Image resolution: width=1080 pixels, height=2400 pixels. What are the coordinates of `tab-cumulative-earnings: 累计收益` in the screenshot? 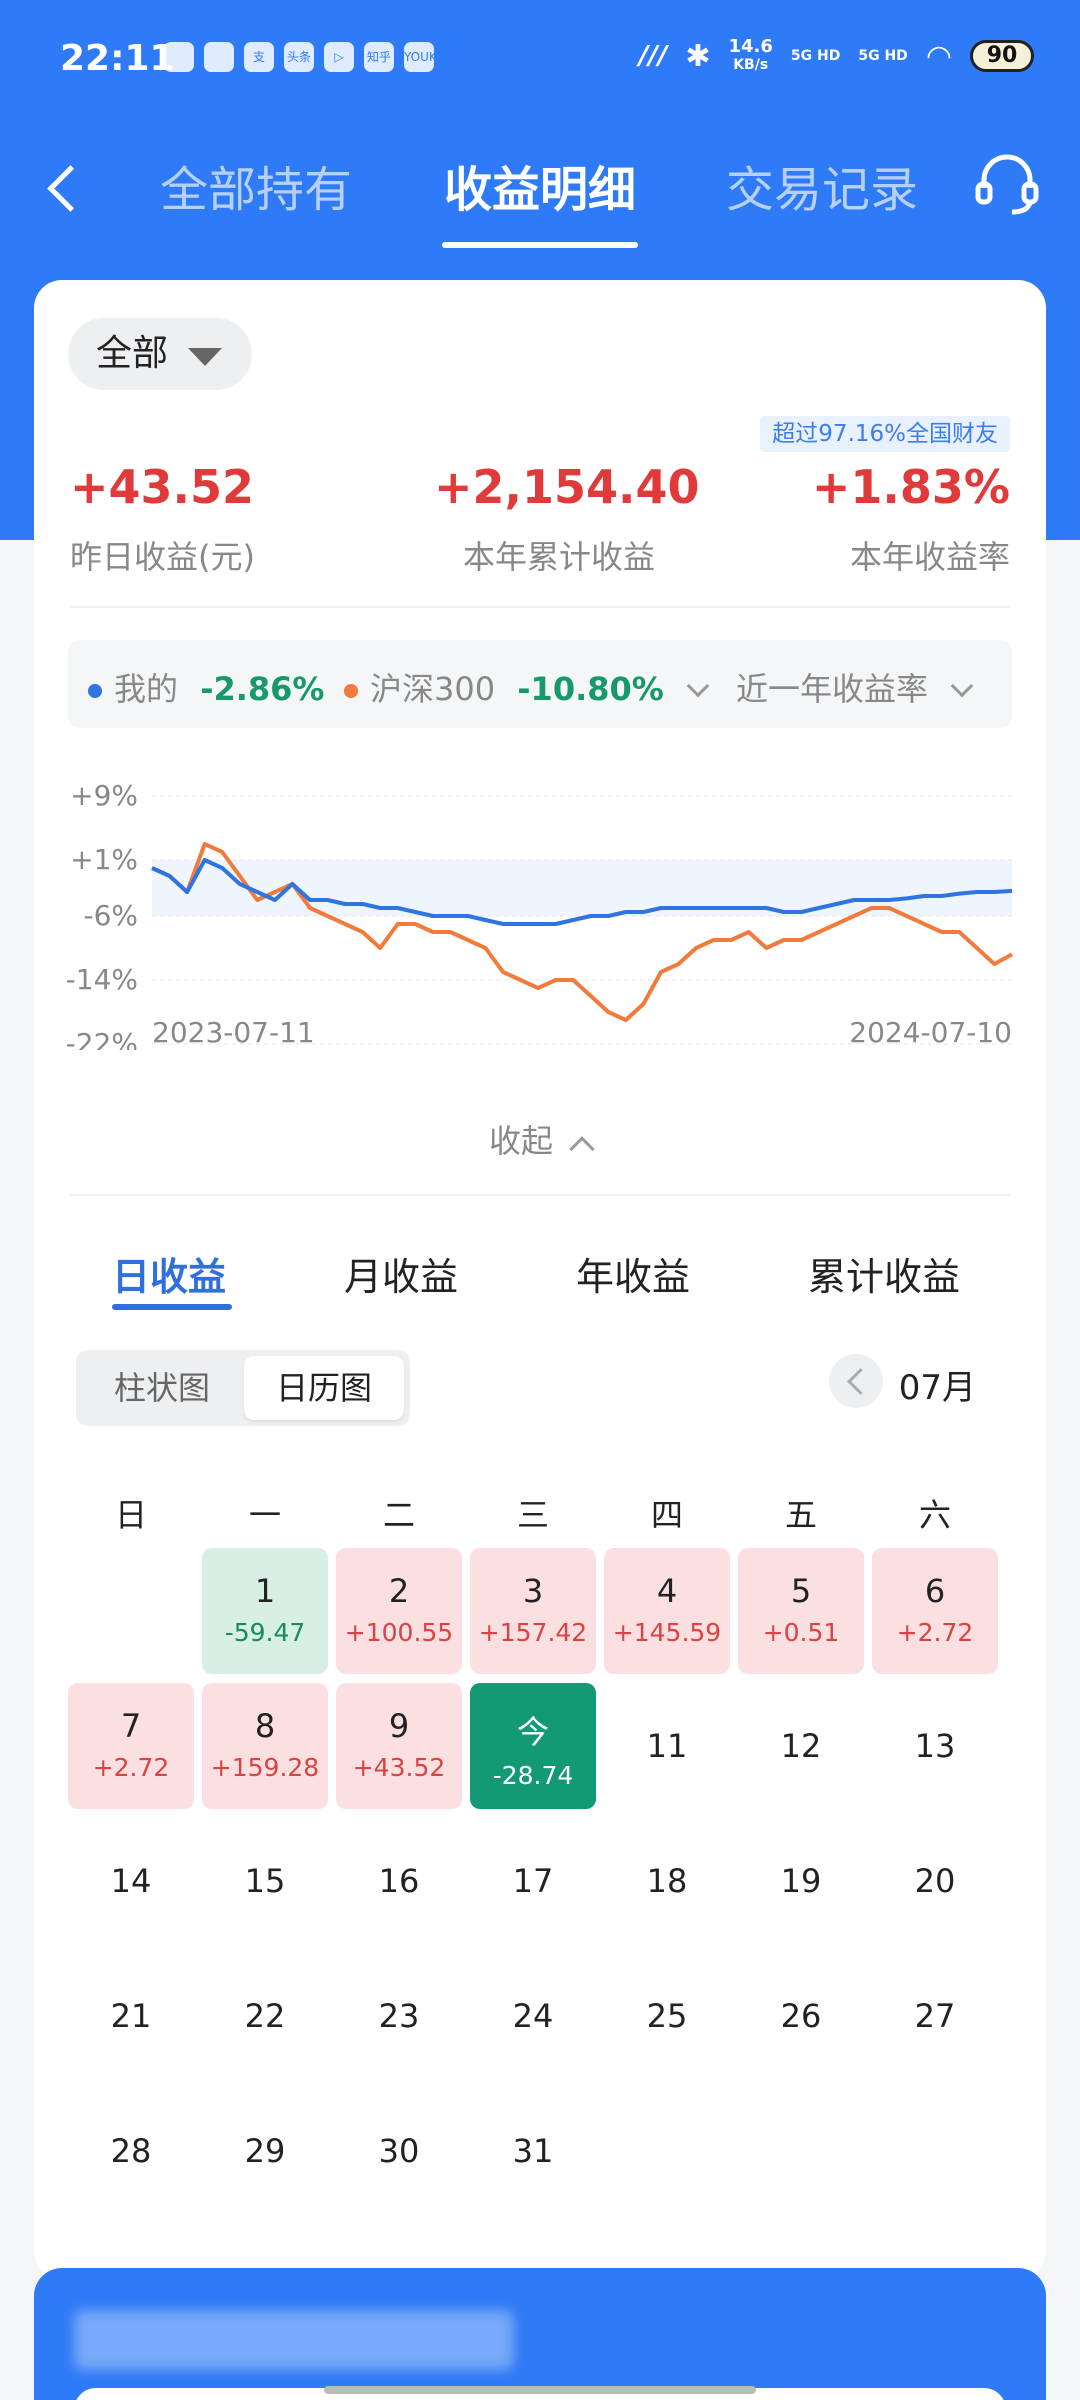 It's located at (884, 1277).